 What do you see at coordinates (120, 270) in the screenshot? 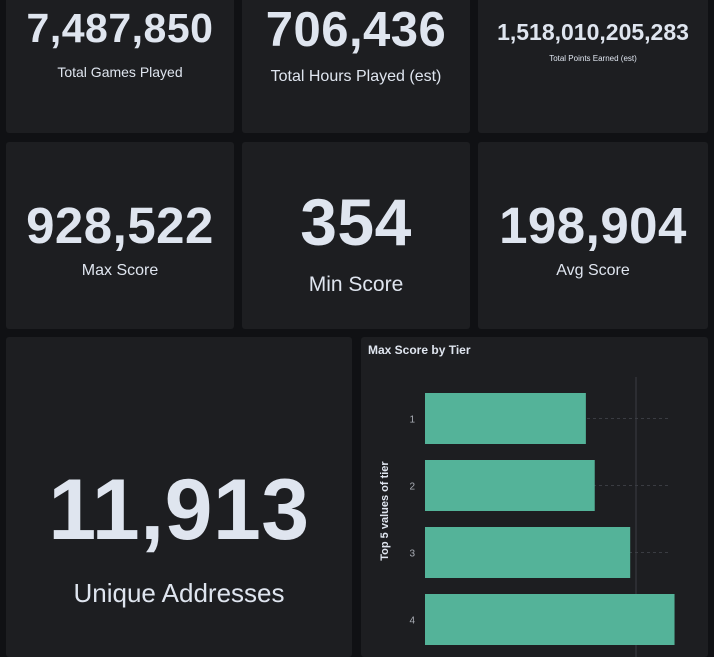
I see `metric-label: Max Score` at bounding box center [120, 270].